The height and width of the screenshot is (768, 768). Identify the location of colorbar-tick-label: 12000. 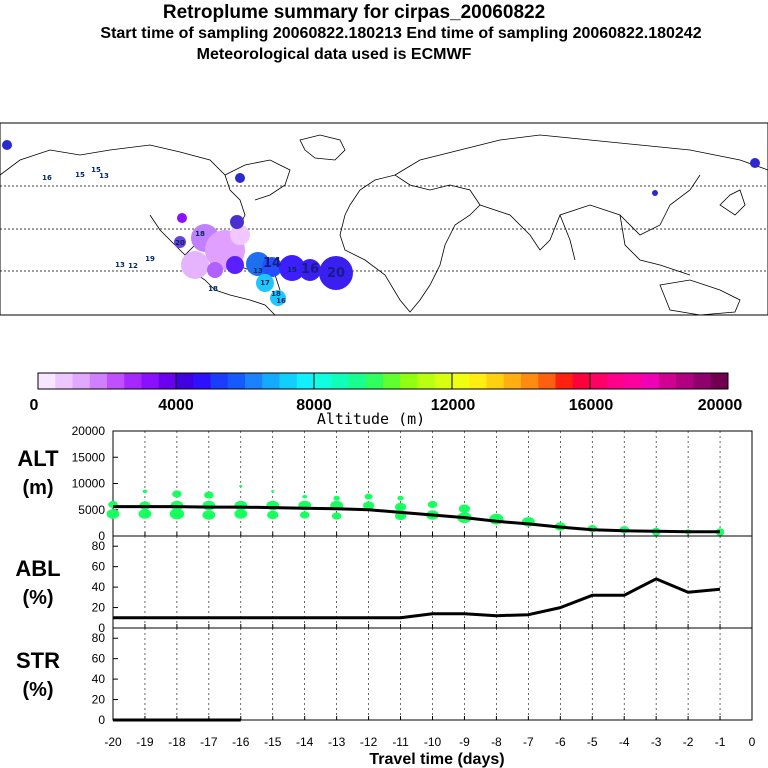
(453, 405).